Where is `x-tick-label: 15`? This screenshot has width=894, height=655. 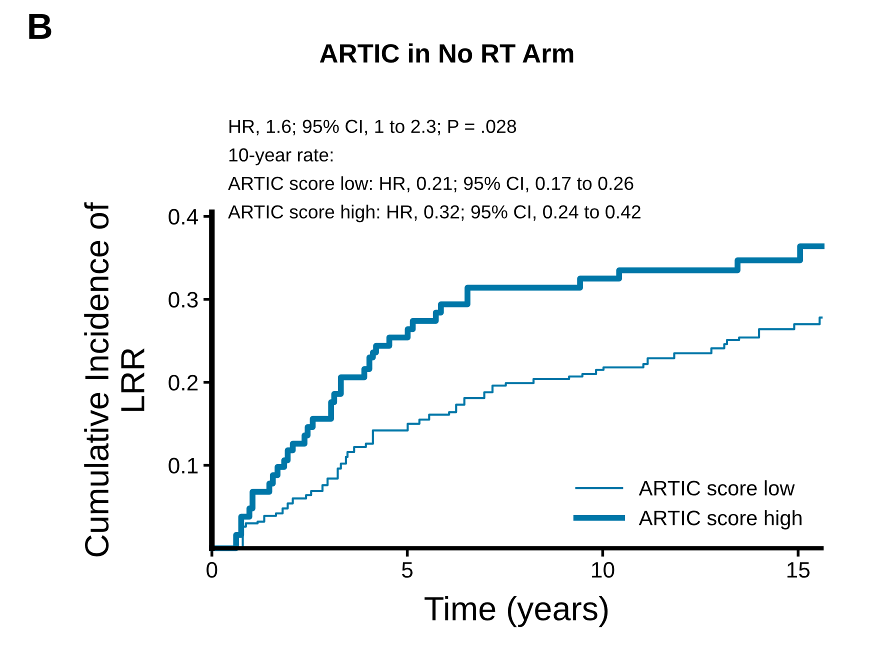 x-tick-label: 15 is located at coordinates (798, 570).